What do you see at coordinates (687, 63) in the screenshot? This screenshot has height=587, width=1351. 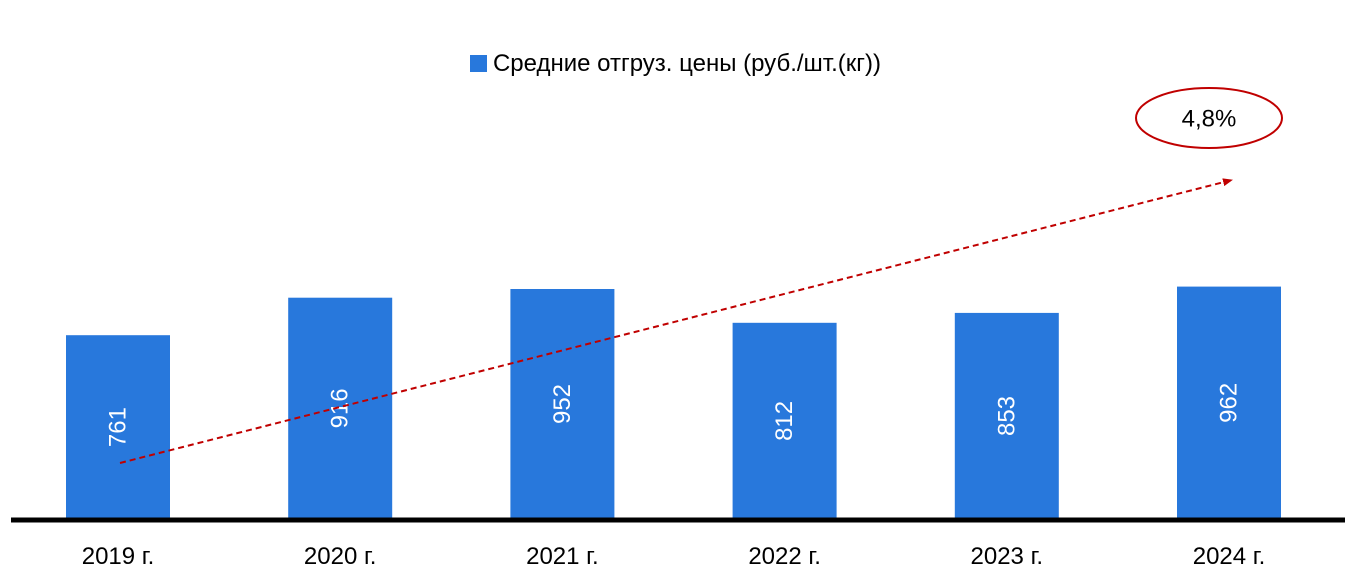 I see `legend-label: Средние отгруз. цены (руб./шт.(кг))` at bounding box center [687, 63].